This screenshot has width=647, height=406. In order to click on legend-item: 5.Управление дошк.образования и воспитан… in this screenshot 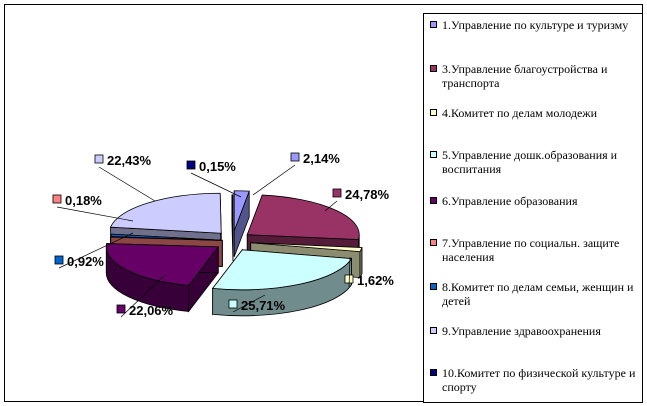, I will do `click(535, 162)`.